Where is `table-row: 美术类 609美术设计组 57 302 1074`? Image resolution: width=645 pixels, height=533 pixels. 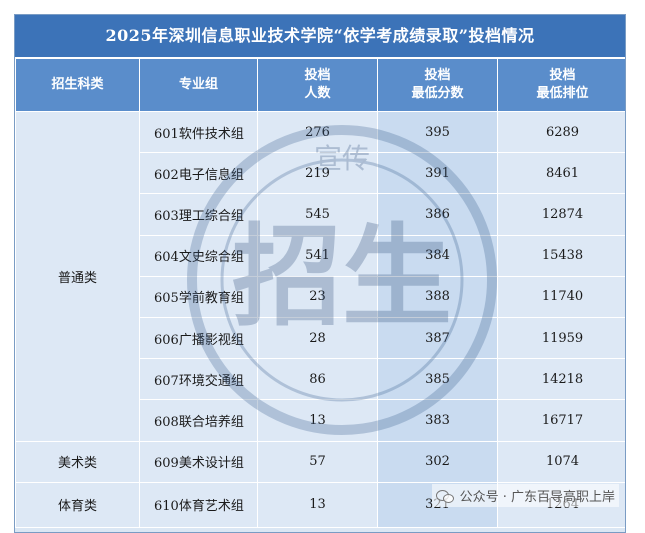 table-row: 美术类 609美术设计组 57 302 1074 is located at coordinates (320, 461).